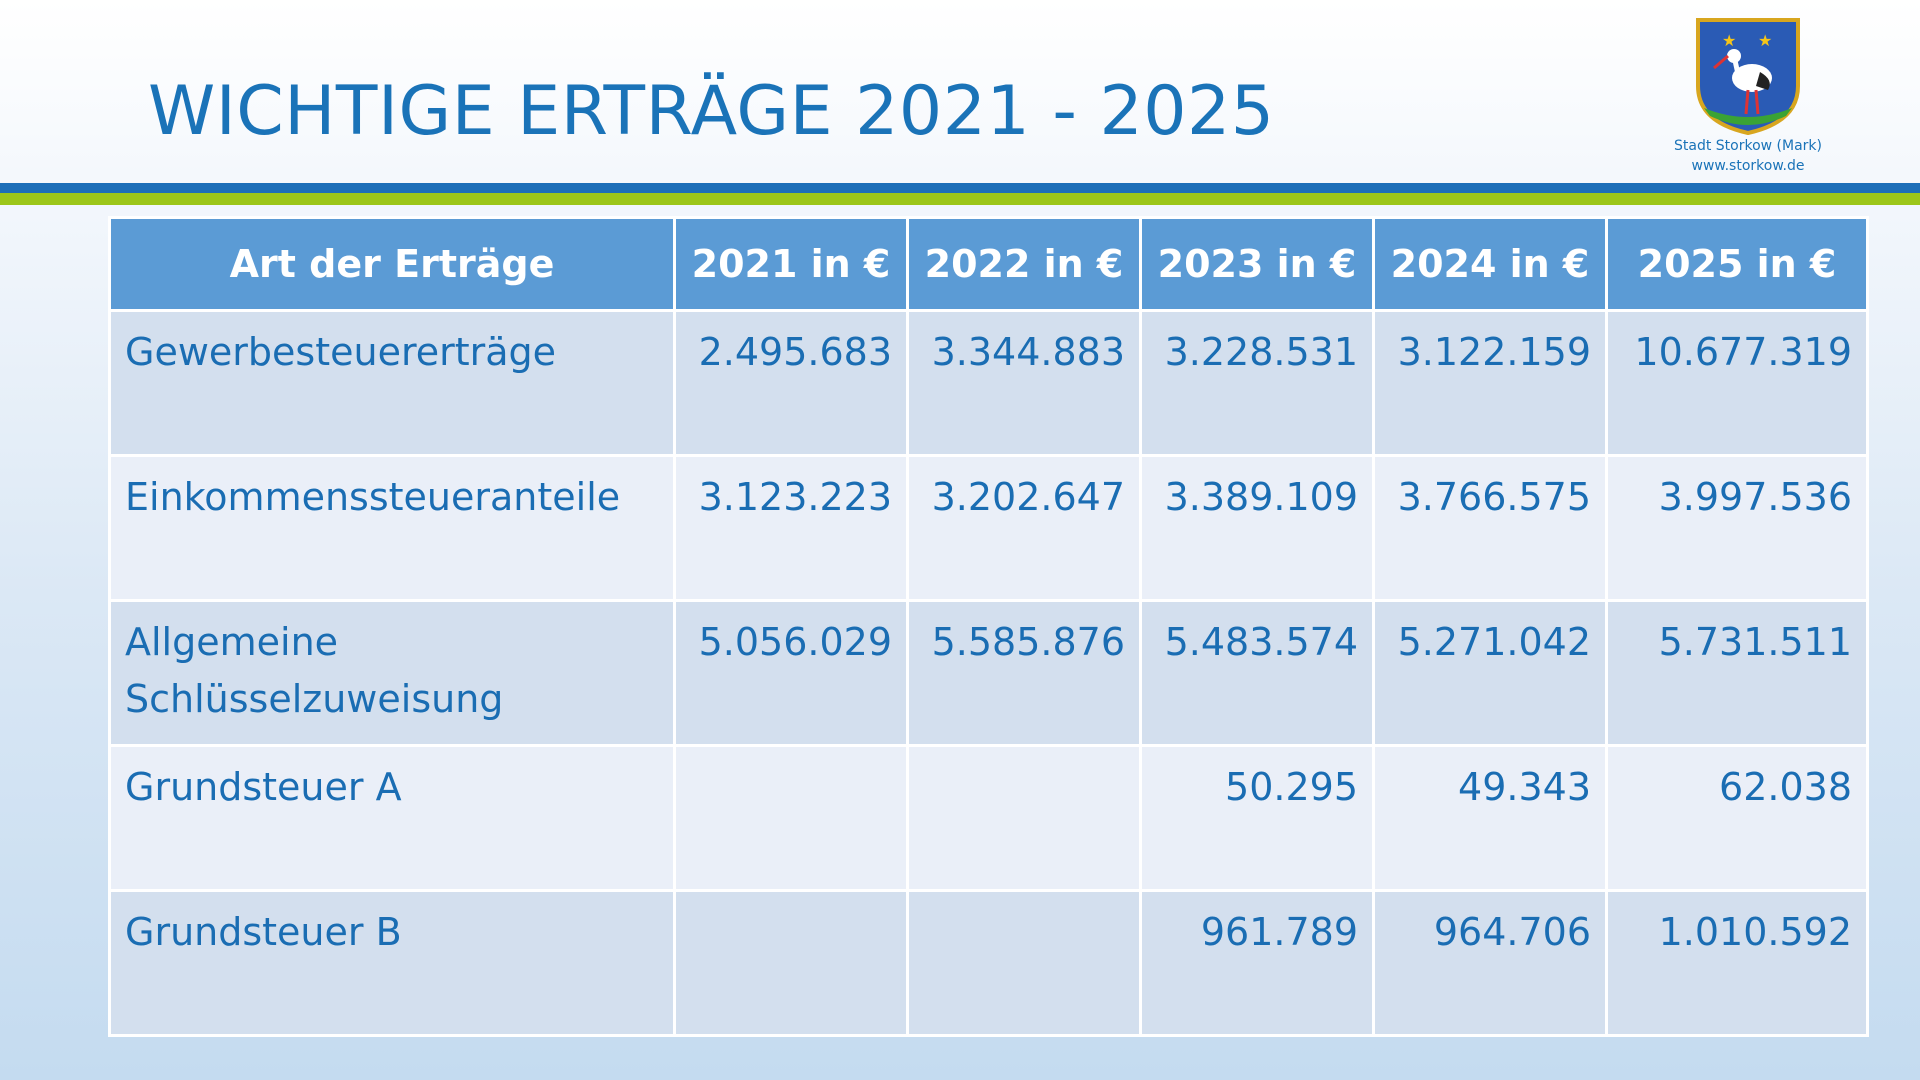 The height and width of the screenshot is (1080, 1920). Describe the element at coordinates (1257, 264) in the screenshot. I see `column-header: 2023 in €` at that location.